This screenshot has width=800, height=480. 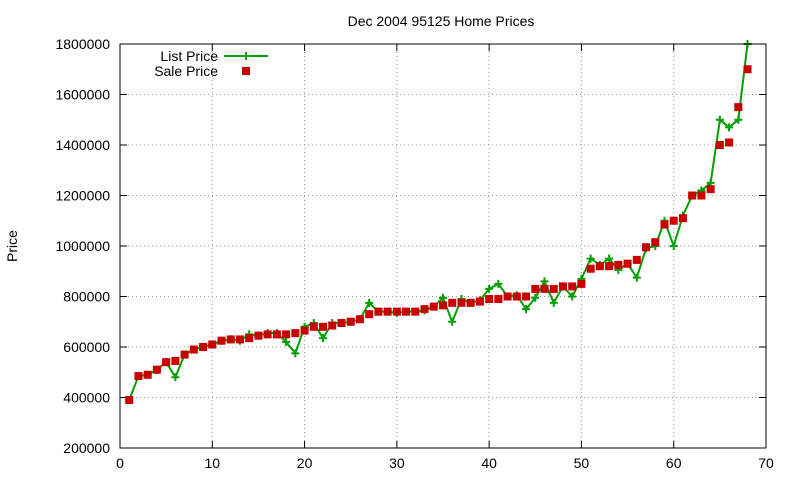 What do you see at coordinates (186, 71) in the screenshot?
I see `legend-label-sale-price: Sale Price` at bounding box center [186, 71].